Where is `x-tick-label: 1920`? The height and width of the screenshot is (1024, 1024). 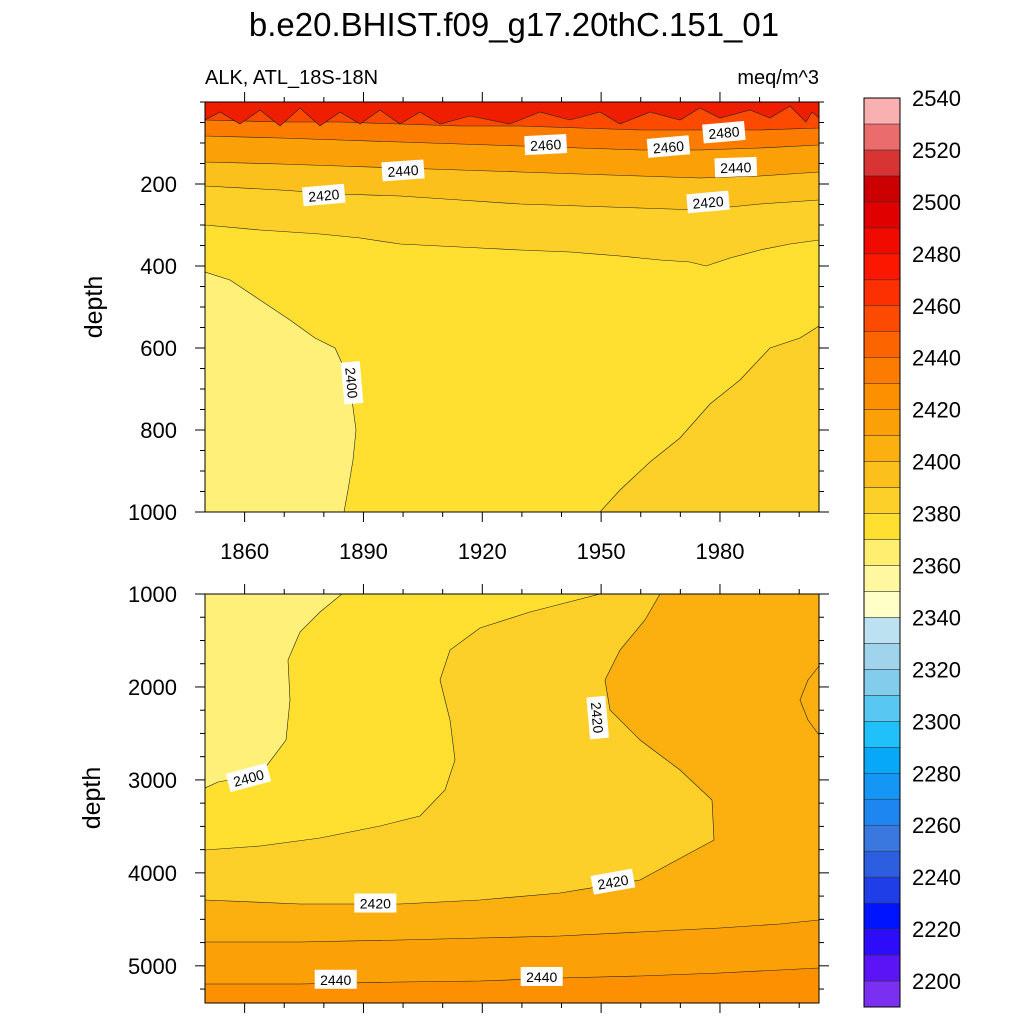
x-tick-label: 1920 is located at coordinates (482, 551).